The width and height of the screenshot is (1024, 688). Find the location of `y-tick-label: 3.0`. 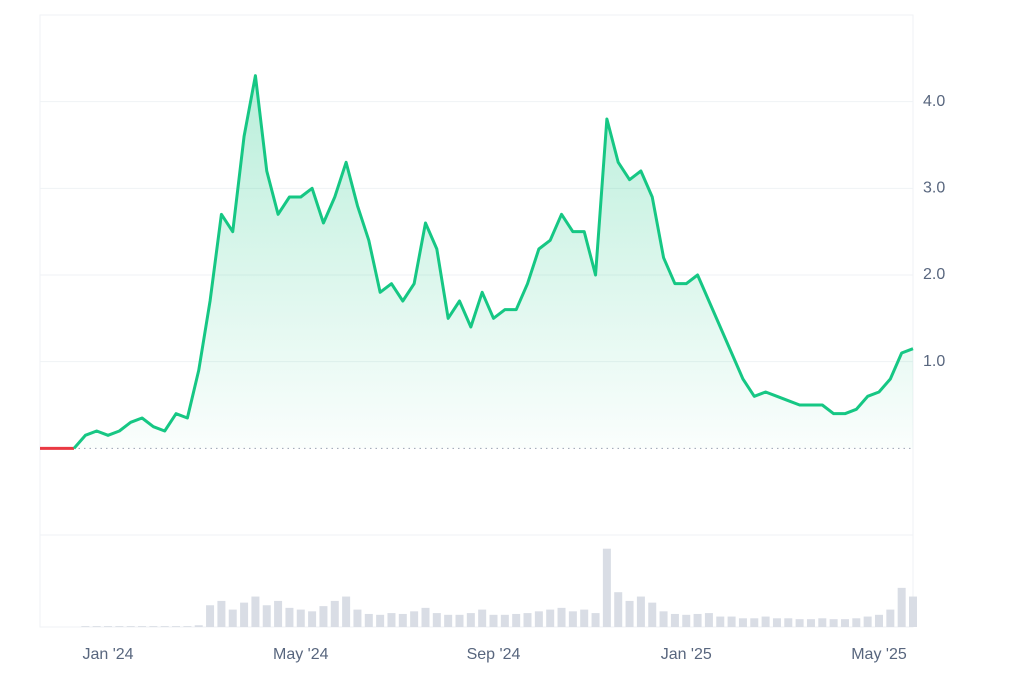

y-tick-label: 3.0 is located at coordinates (934, 188).